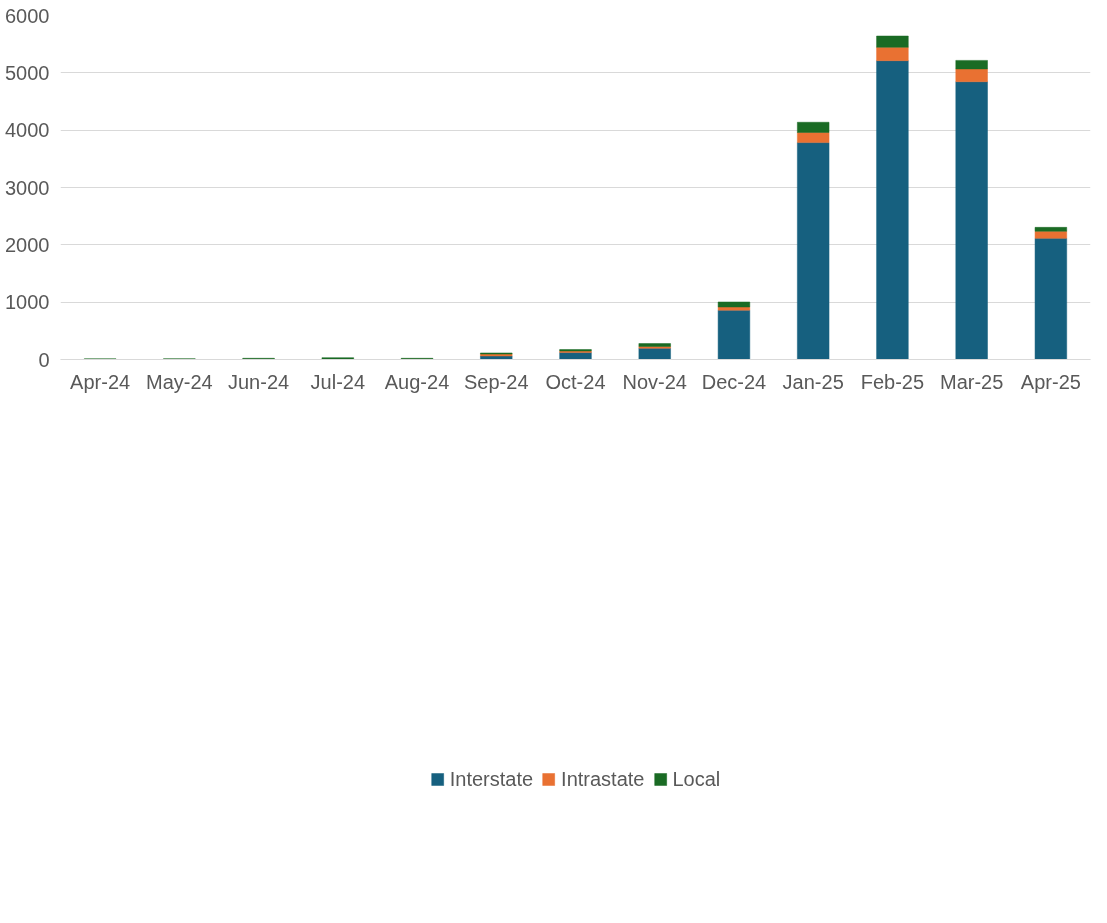  I want to click on y-tick-label: 6000, so click(27, 15).